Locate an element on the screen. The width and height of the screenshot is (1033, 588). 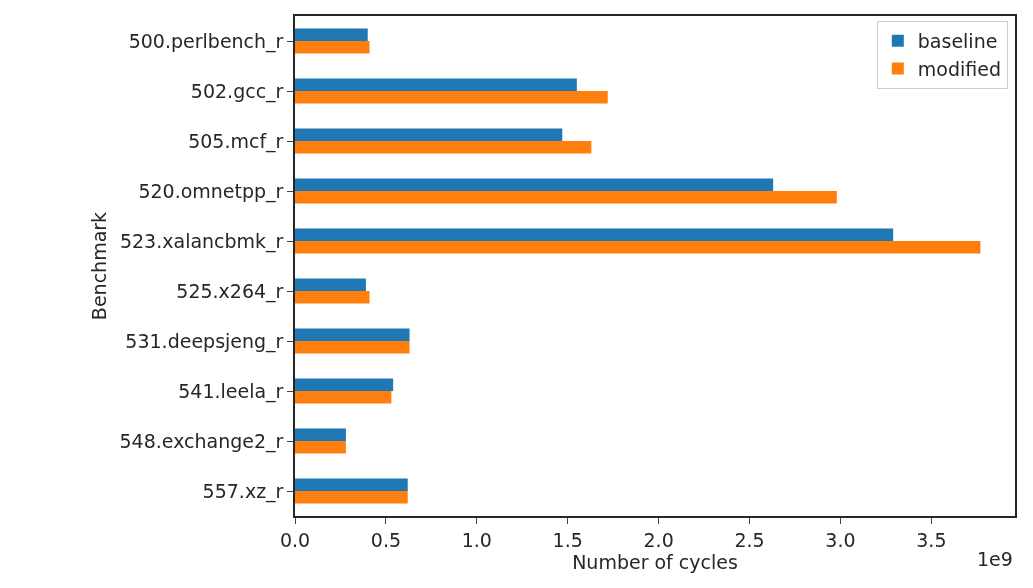
x-tick-label: 1.0 is located at coordinates (476, 539).